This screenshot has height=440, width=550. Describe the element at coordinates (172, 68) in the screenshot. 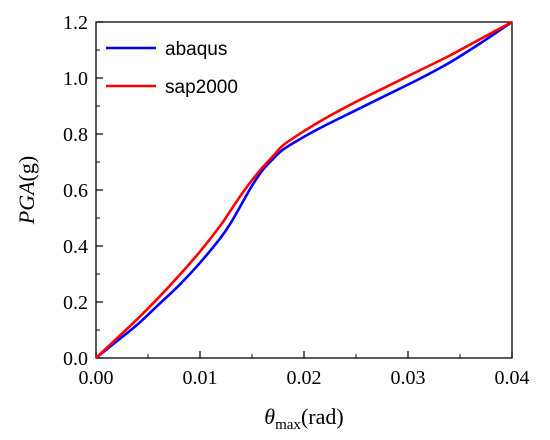

I see `legend: abaqus sap2000` at that location.